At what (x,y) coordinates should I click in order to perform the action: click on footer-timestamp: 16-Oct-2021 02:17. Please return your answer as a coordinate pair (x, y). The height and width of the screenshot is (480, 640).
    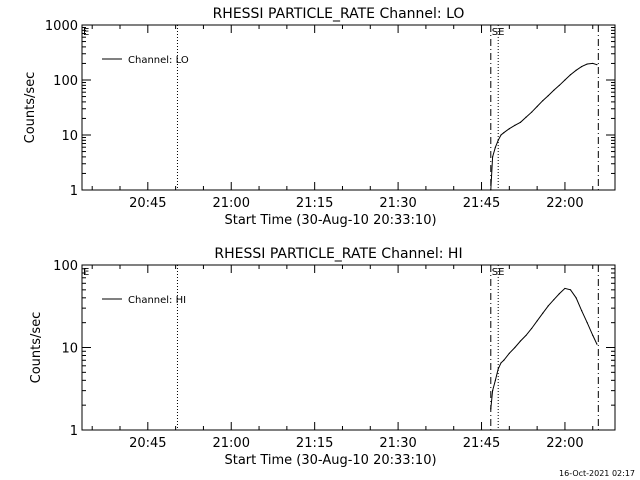
    Looking at the image, I should click on (597, 473).